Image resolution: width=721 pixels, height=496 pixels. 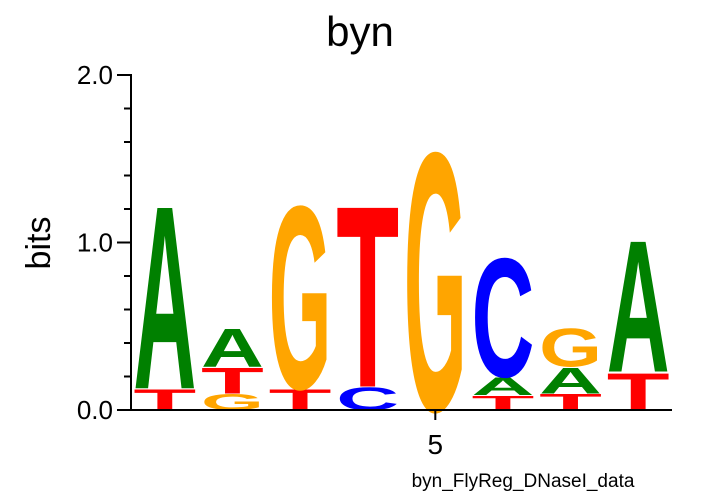 What do you see at coordinates (502, 318) in the screenshot?
I see `logo-letter: C` at bounding box center [502, 318].